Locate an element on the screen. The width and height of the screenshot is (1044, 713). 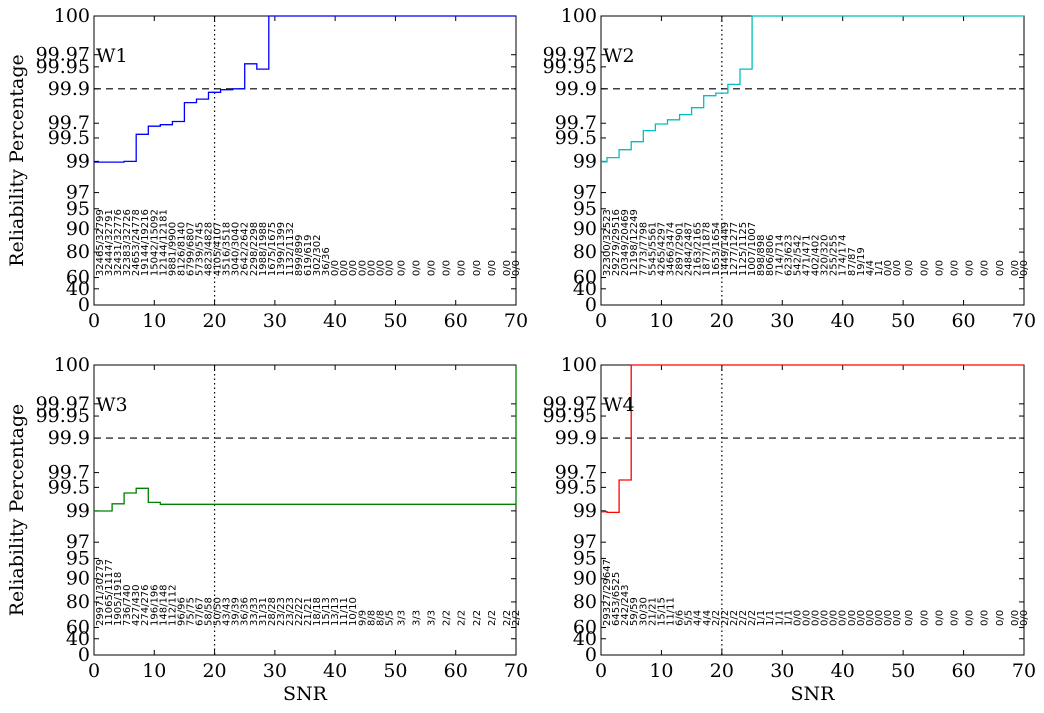
x-axis-title: SNR is located at coordinates (305, 694).